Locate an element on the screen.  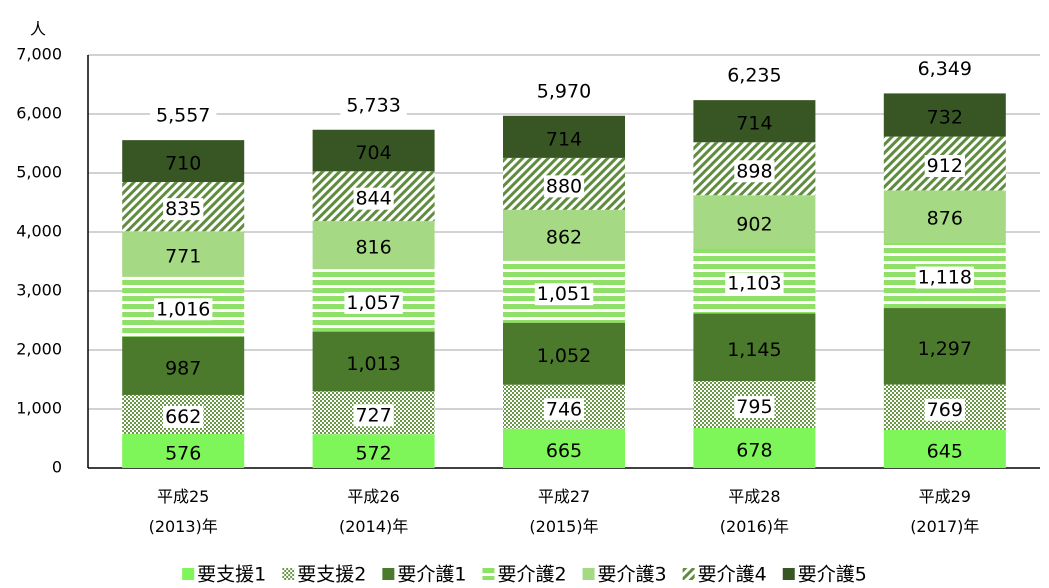
total-label: 6,235 is located at coordinates (754, 76).